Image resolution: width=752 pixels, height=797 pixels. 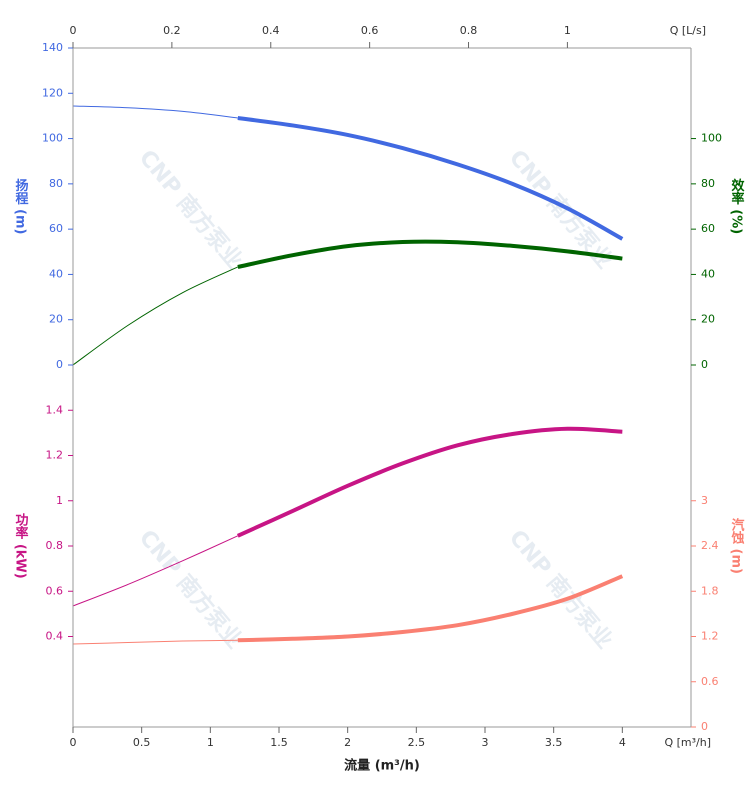 What do you see at coordinates (469, 30) in the screenshot?
I see `x2-tick-label: 0.8` at bounding box center [469, 30].